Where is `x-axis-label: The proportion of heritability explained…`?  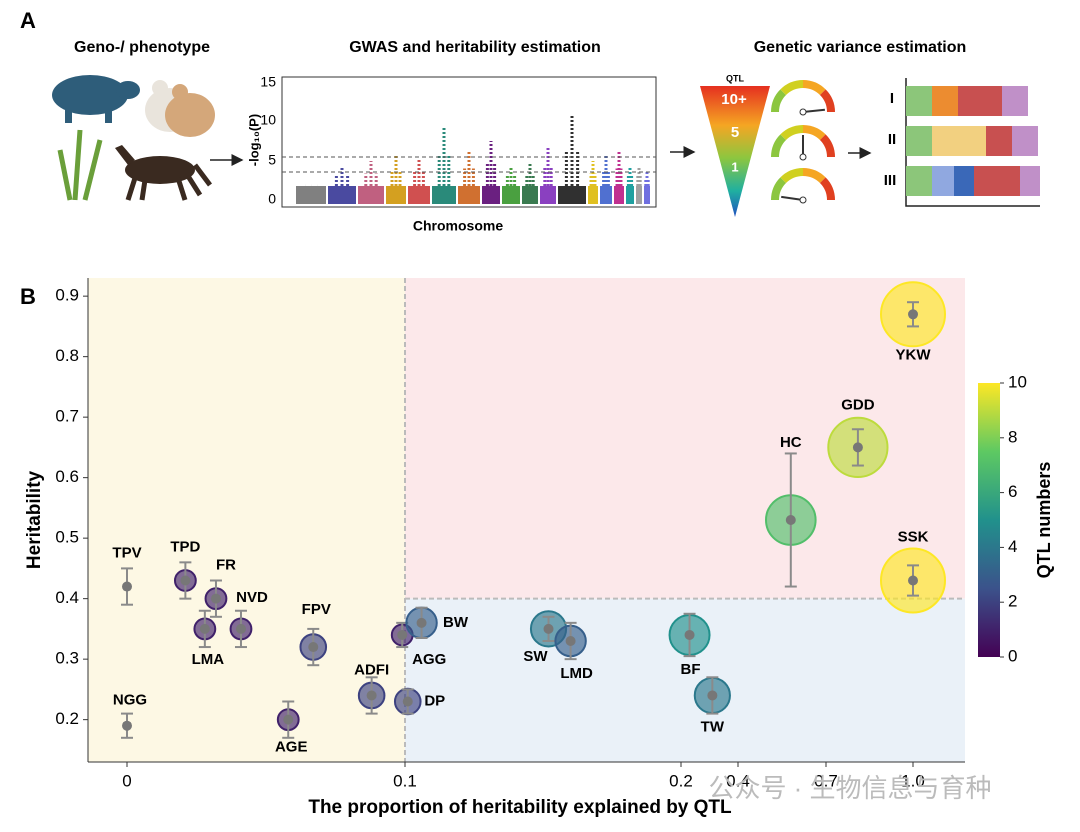
x-axis-label: The proportion of heritability explained… is located at coordinates (520, 807).